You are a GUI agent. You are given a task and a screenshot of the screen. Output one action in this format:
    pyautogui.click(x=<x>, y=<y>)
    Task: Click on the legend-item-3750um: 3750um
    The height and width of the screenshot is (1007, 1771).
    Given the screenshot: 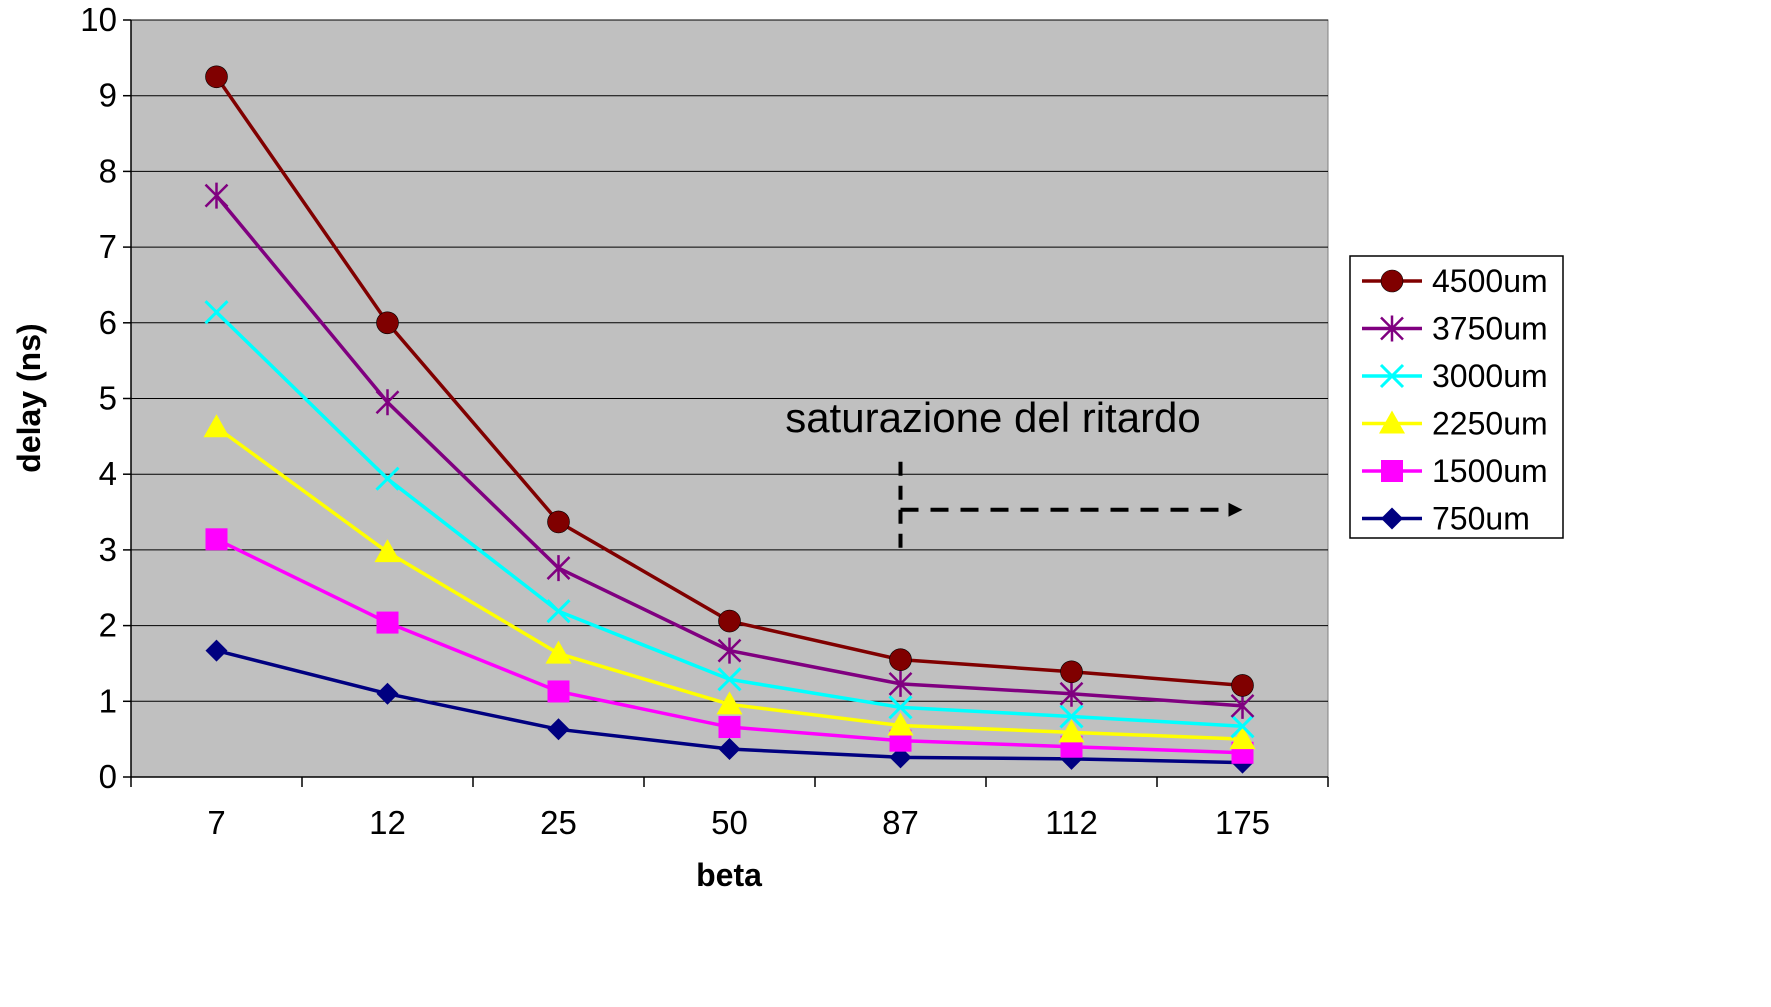 What is the action you would take?
    pyautogui.click(x=1455, y=329)
    